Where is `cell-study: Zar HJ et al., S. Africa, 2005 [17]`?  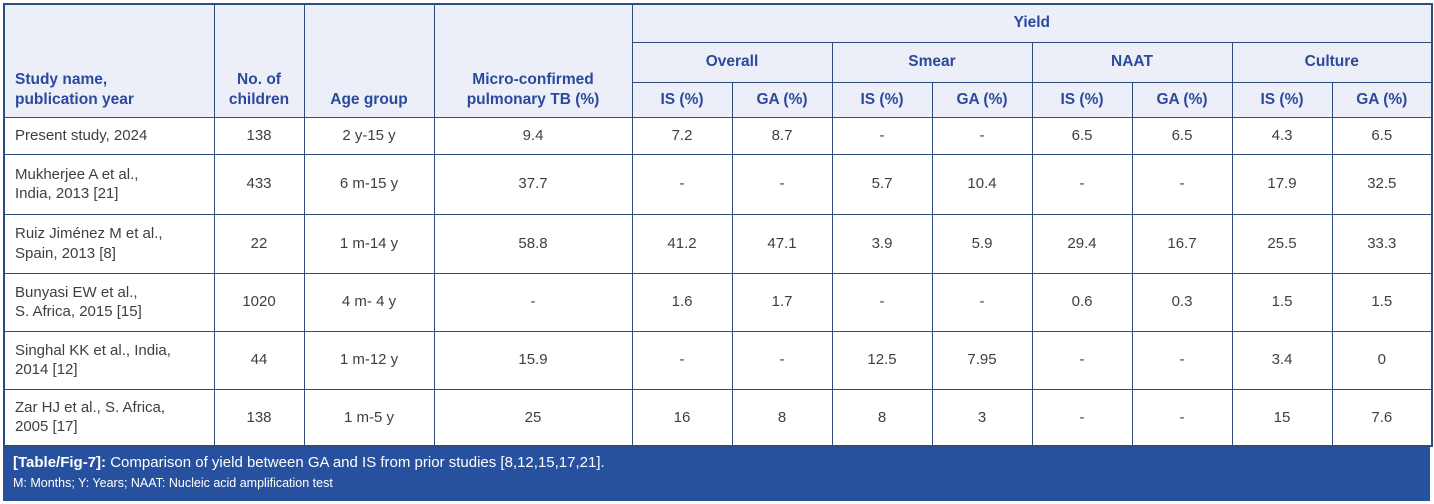
cell-study: Zar HJ et al., S. Africa, 2005 [17] is located at coordinates (109, 417).